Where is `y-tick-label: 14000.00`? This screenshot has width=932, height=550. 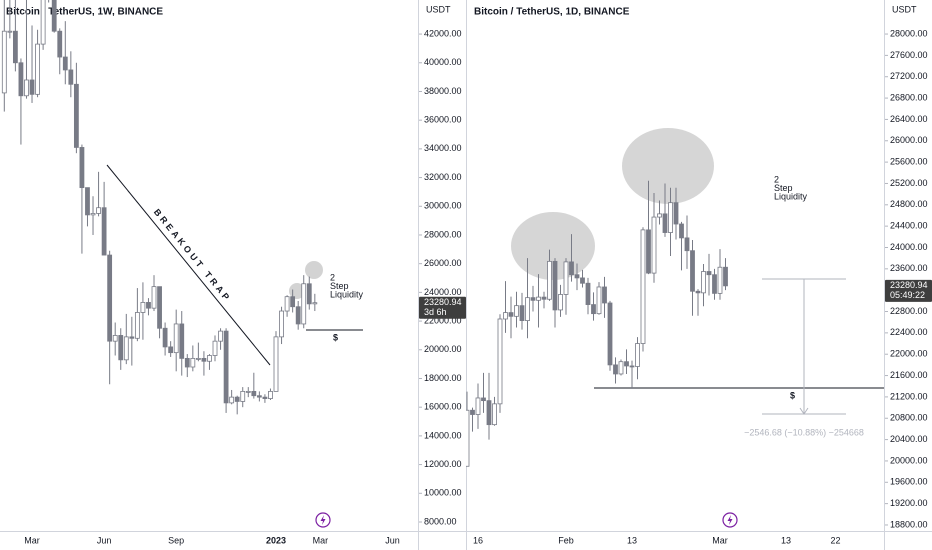 y-tick-label: 14000.00 is located at coordinates (443, 435).